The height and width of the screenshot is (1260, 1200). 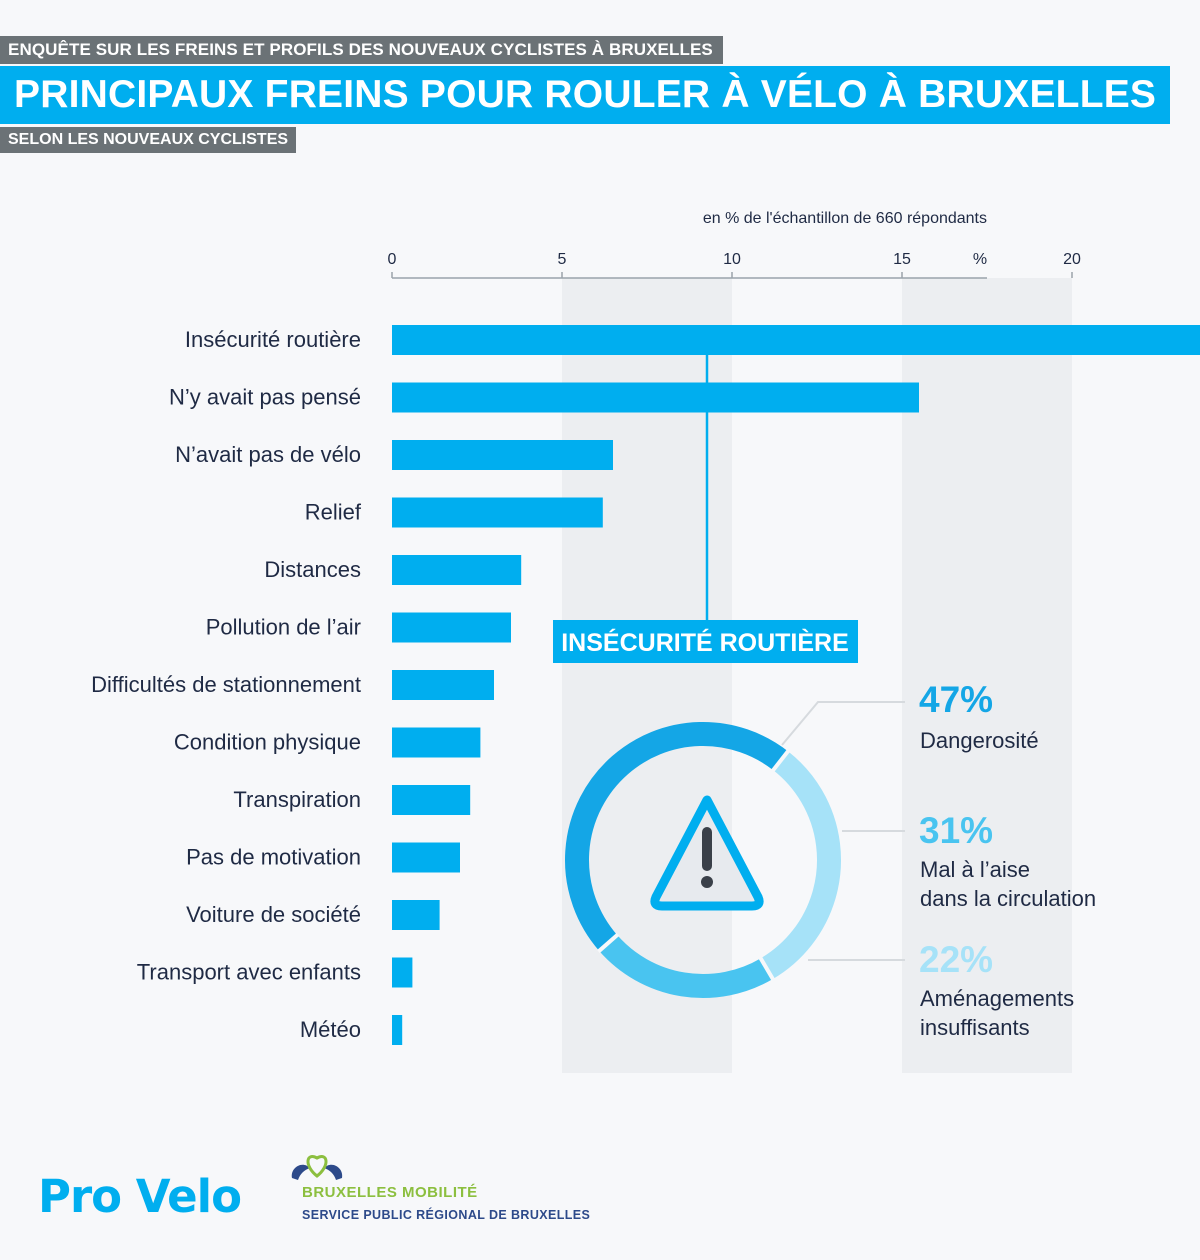 I want to click on category-label: Difficultés de stationnement, so click(x=226, y=684).